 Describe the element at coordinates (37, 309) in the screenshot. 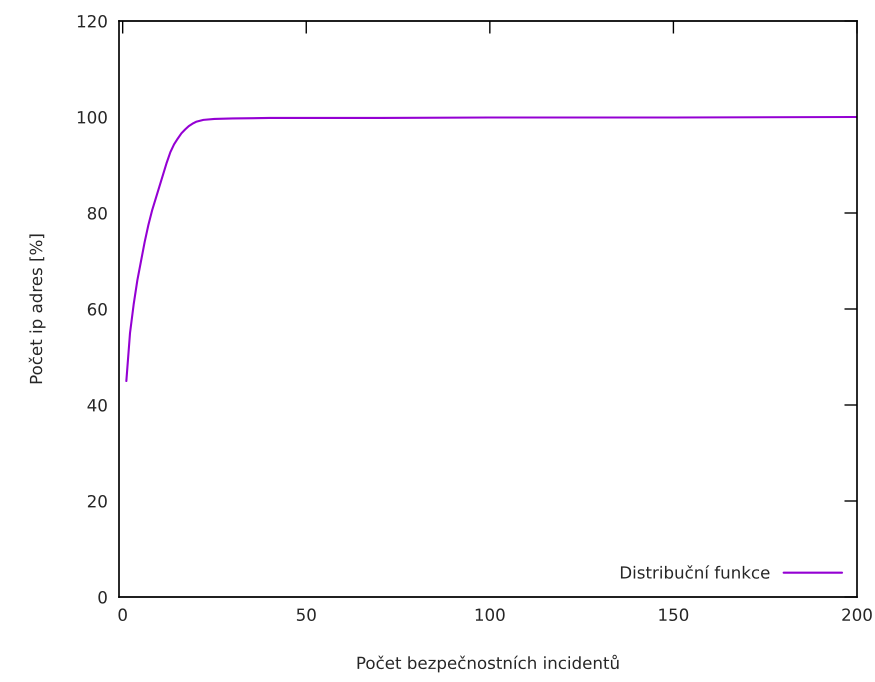

I see `y-axis-title: Počet ip adres [%]` at that location.